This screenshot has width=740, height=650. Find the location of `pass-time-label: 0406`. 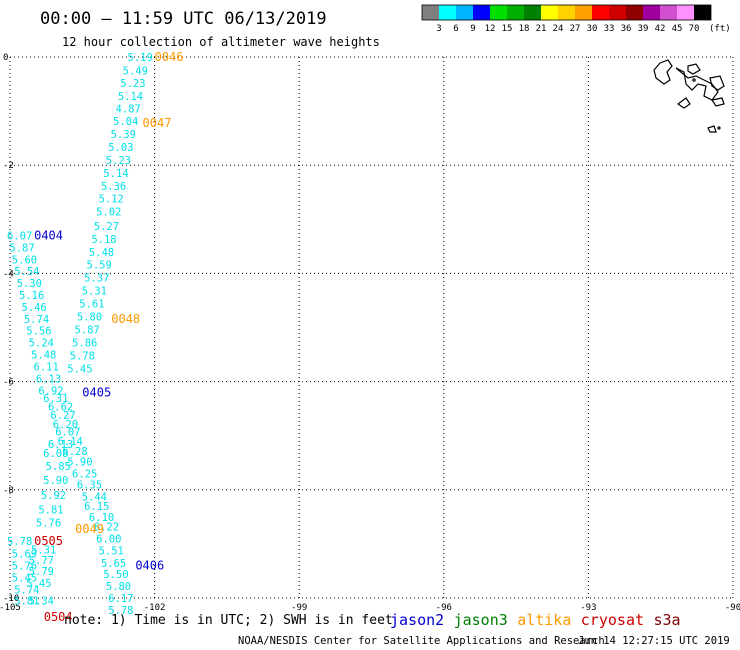

pass-time-label: 0406 is located at coordinates (149, 566).